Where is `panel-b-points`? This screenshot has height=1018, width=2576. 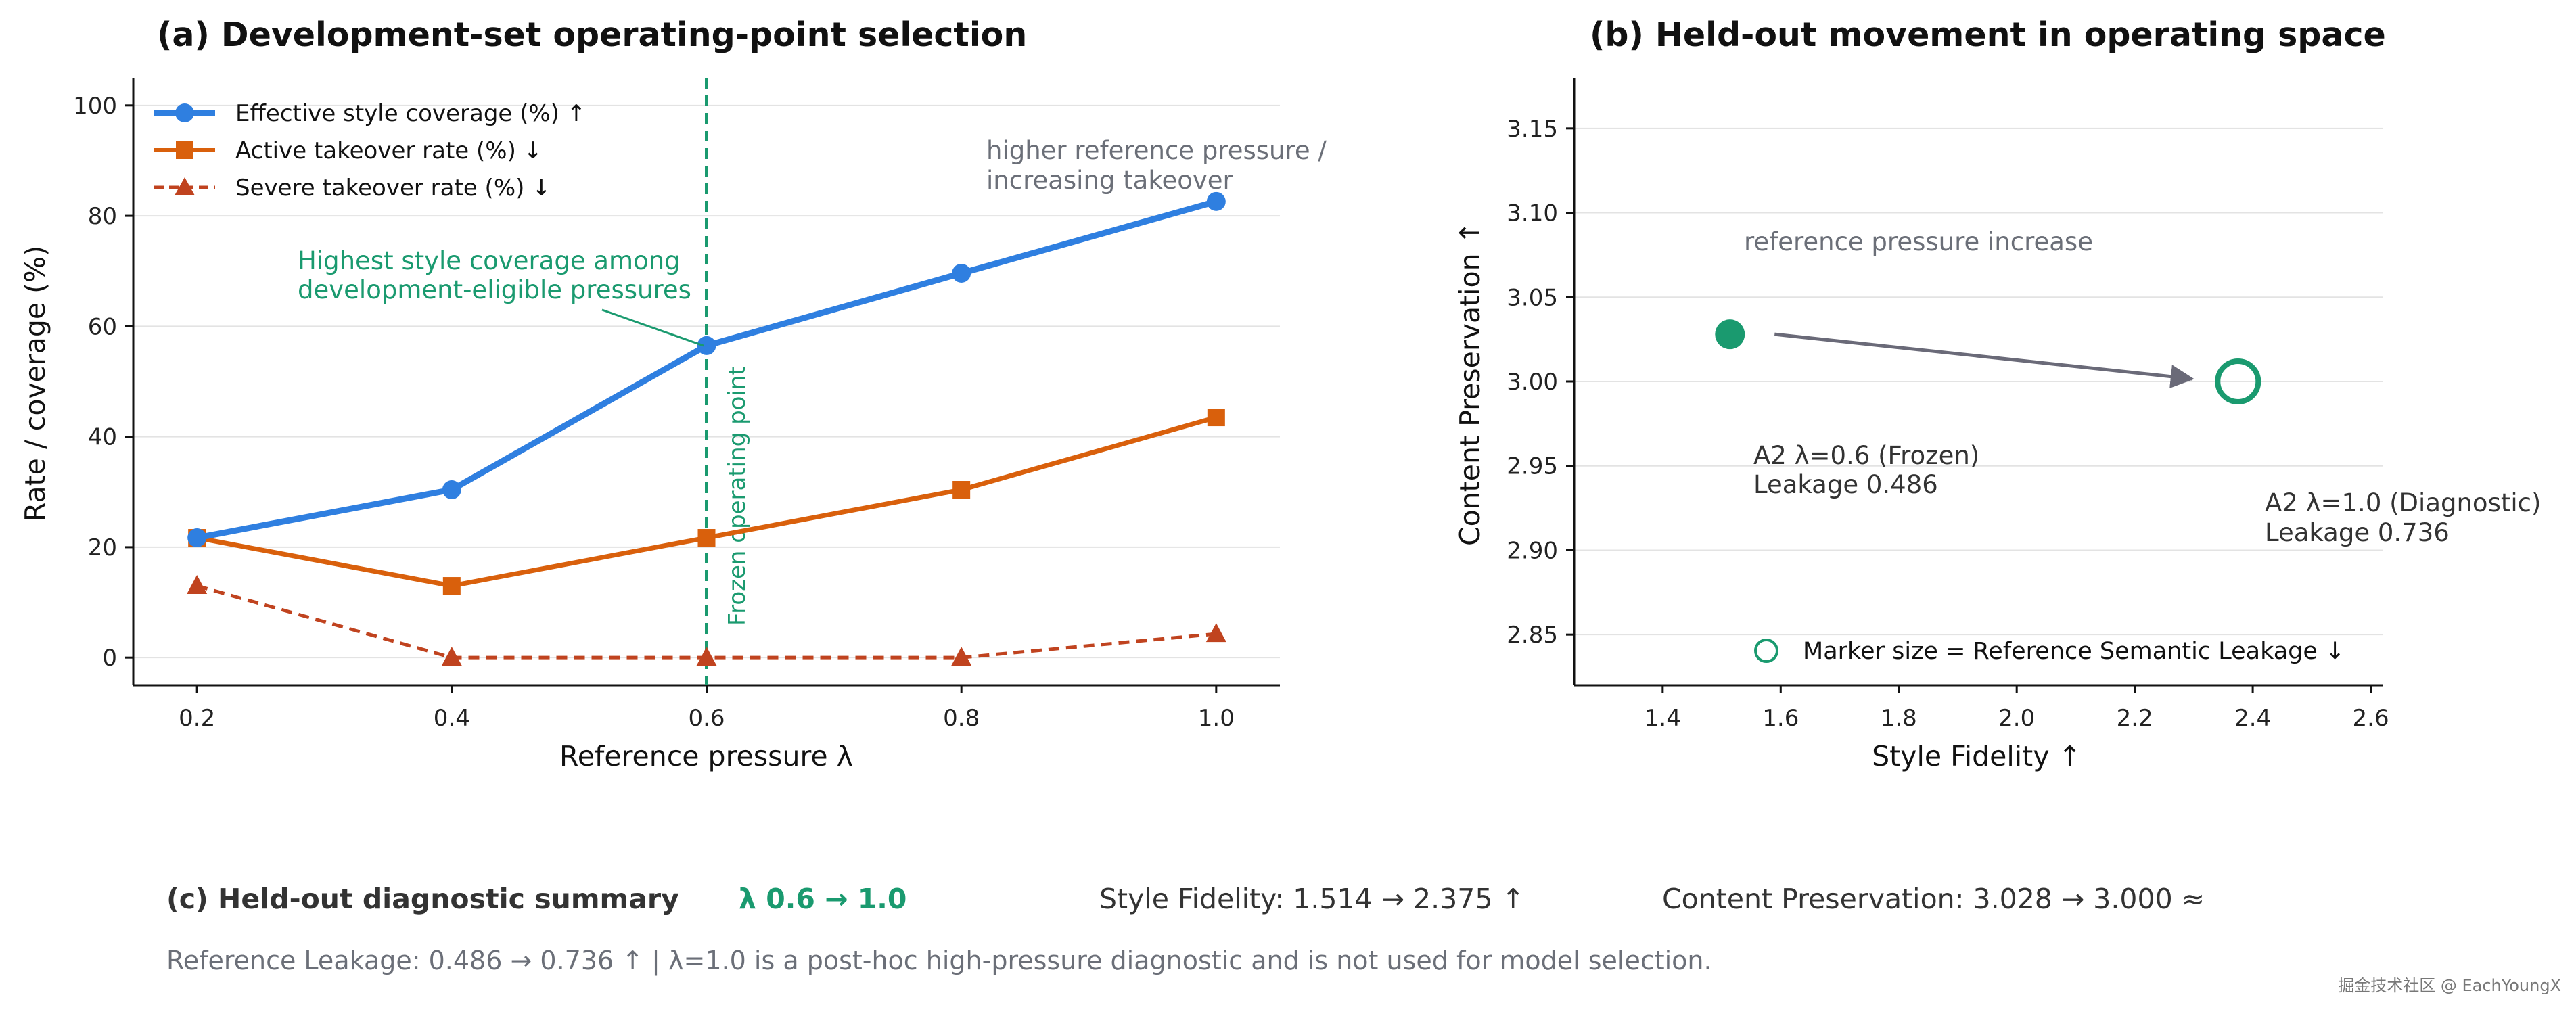
panel-b-points is located at coordinates (1988, 361).